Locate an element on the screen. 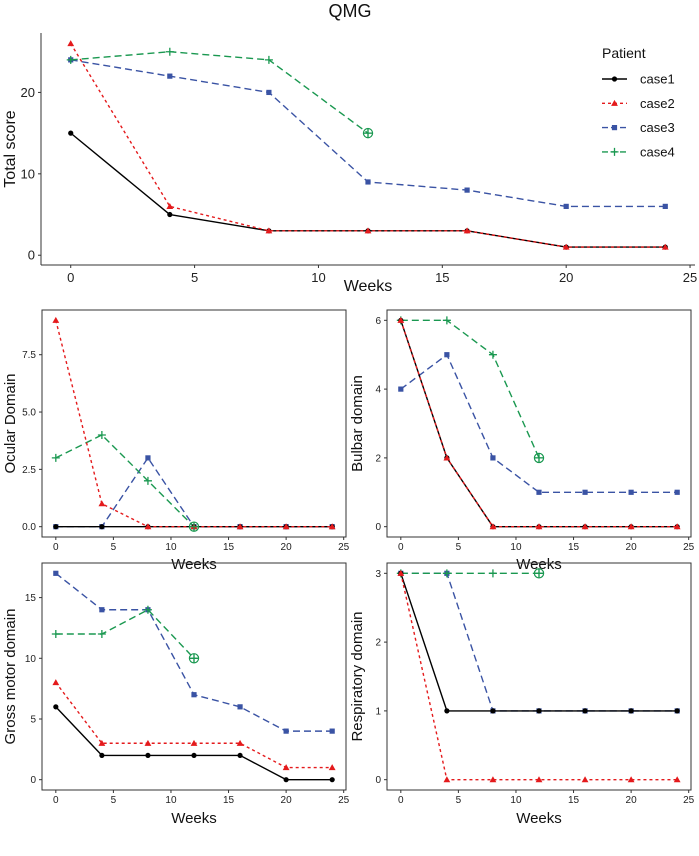 Image resolution: width=699 pixels, height=856 pixels. y-tick-label: 5 is located at coordinates (33, 719).